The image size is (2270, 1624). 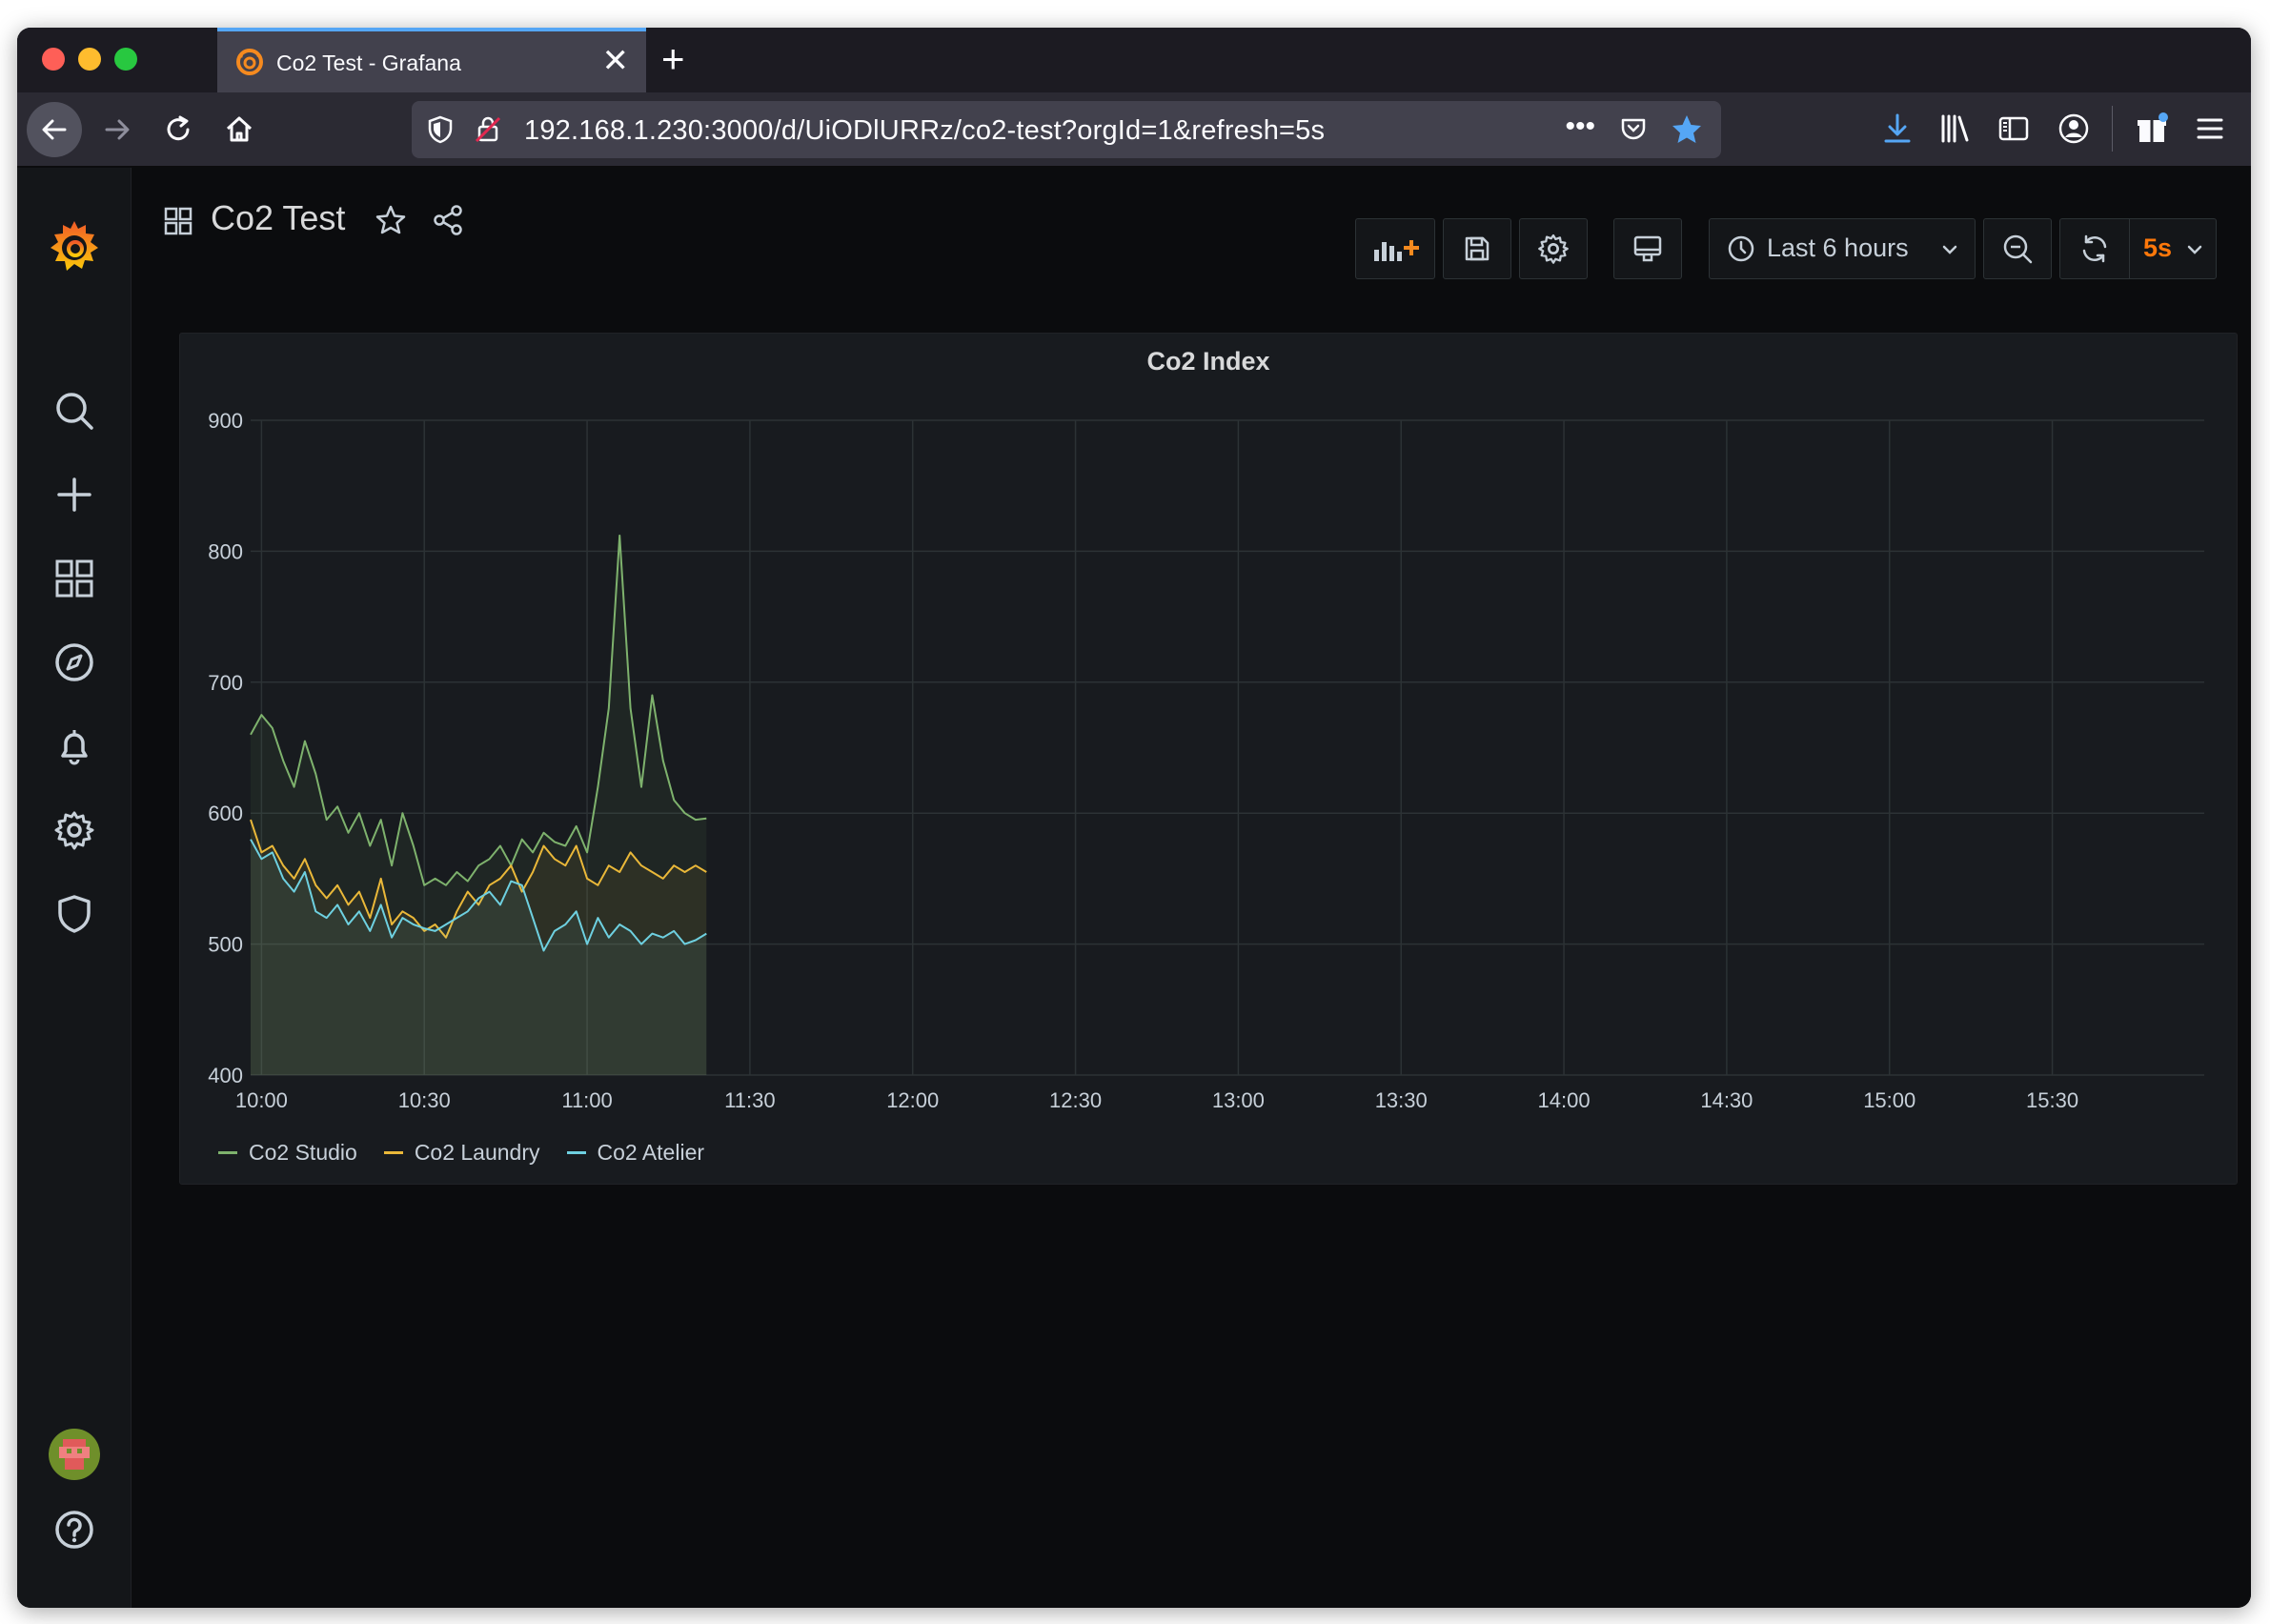 I want to click on refresh-interval-picker: 5s, so click(x=2173, y=248).